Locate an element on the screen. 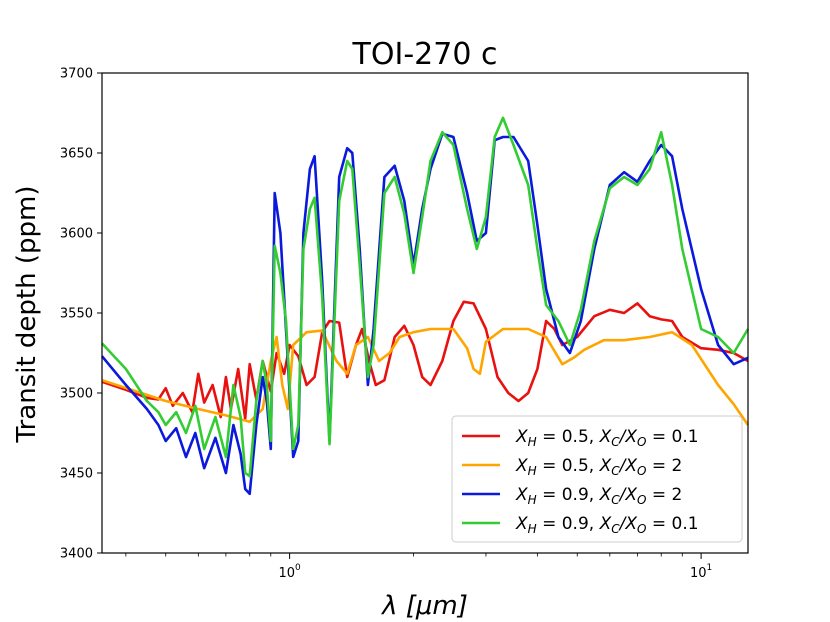  y-tick-label: 3400 is located at coordinates (76, 554).